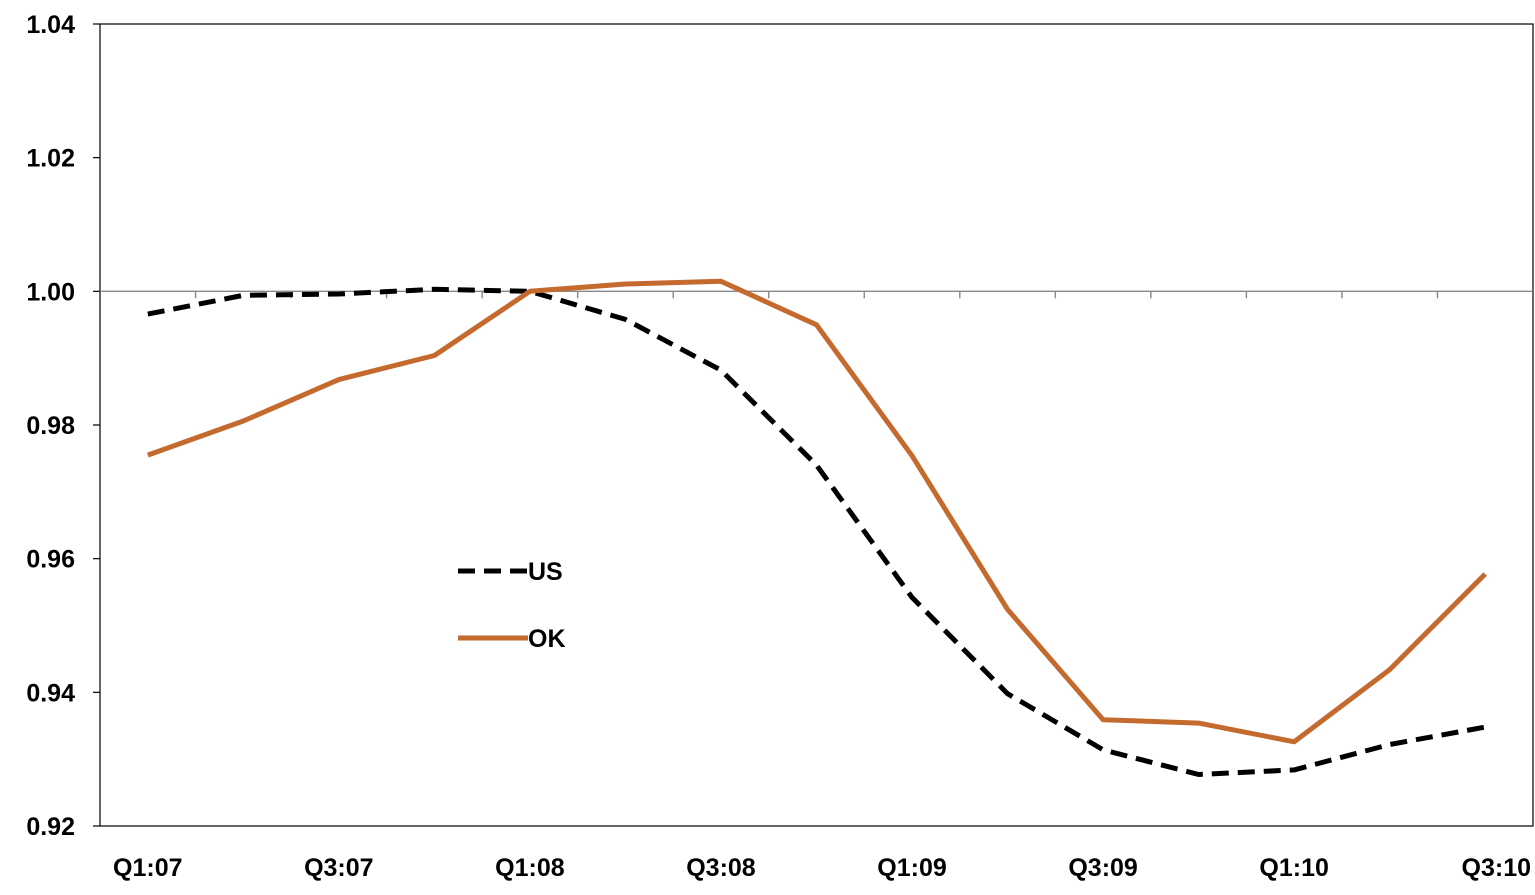 Image resolution: width=1535 pixels, height=895 pixels. Describe the element at coordinates (338, 868) in the screenshot. I see `x-tick-label: Q3:07` at that location.